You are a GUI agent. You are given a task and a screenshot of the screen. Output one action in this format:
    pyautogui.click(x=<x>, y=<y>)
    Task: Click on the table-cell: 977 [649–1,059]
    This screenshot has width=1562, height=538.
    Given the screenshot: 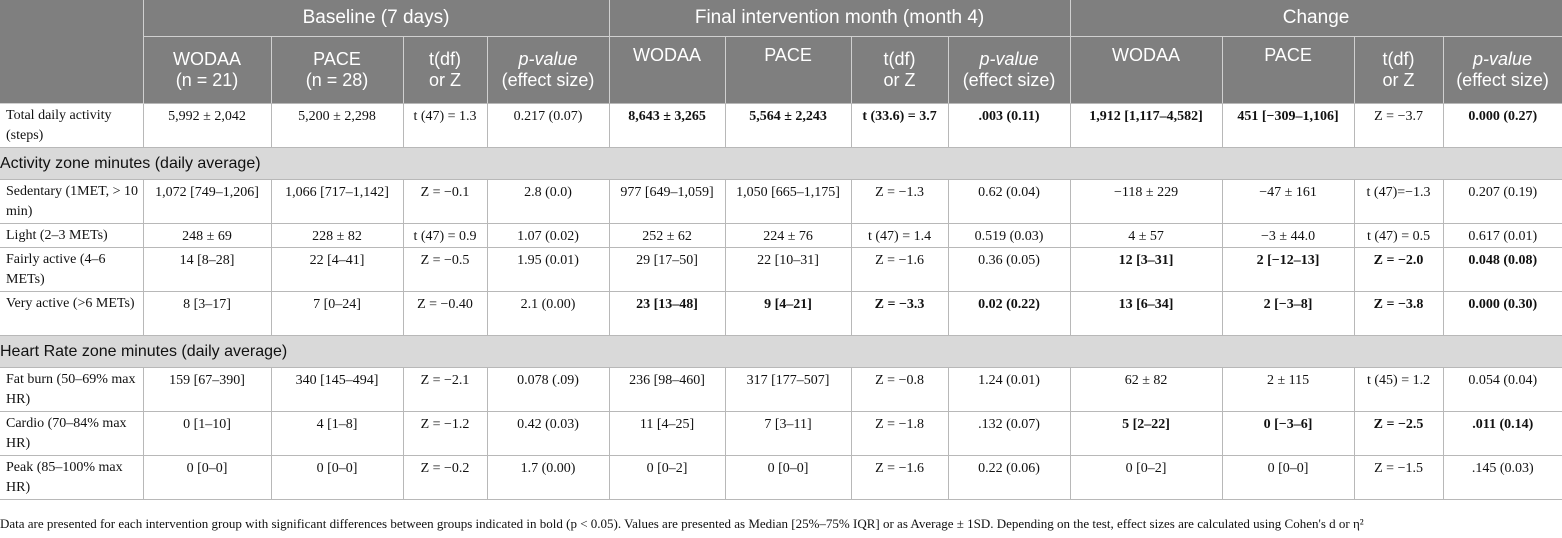 What is the action you would take?
    pyautogui.click(x=667, y=201)
    